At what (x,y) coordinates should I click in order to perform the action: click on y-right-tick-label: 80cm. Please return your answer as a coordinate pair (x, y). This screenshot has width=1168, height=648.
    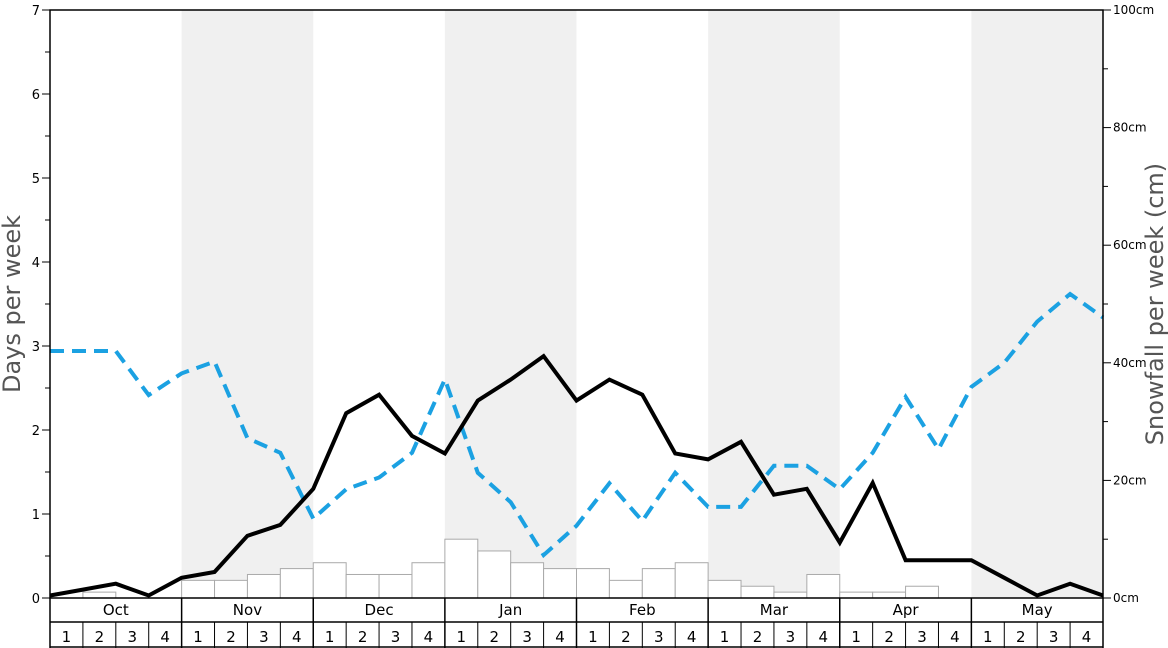
    Looking at the image, I should click on (1130, 128).